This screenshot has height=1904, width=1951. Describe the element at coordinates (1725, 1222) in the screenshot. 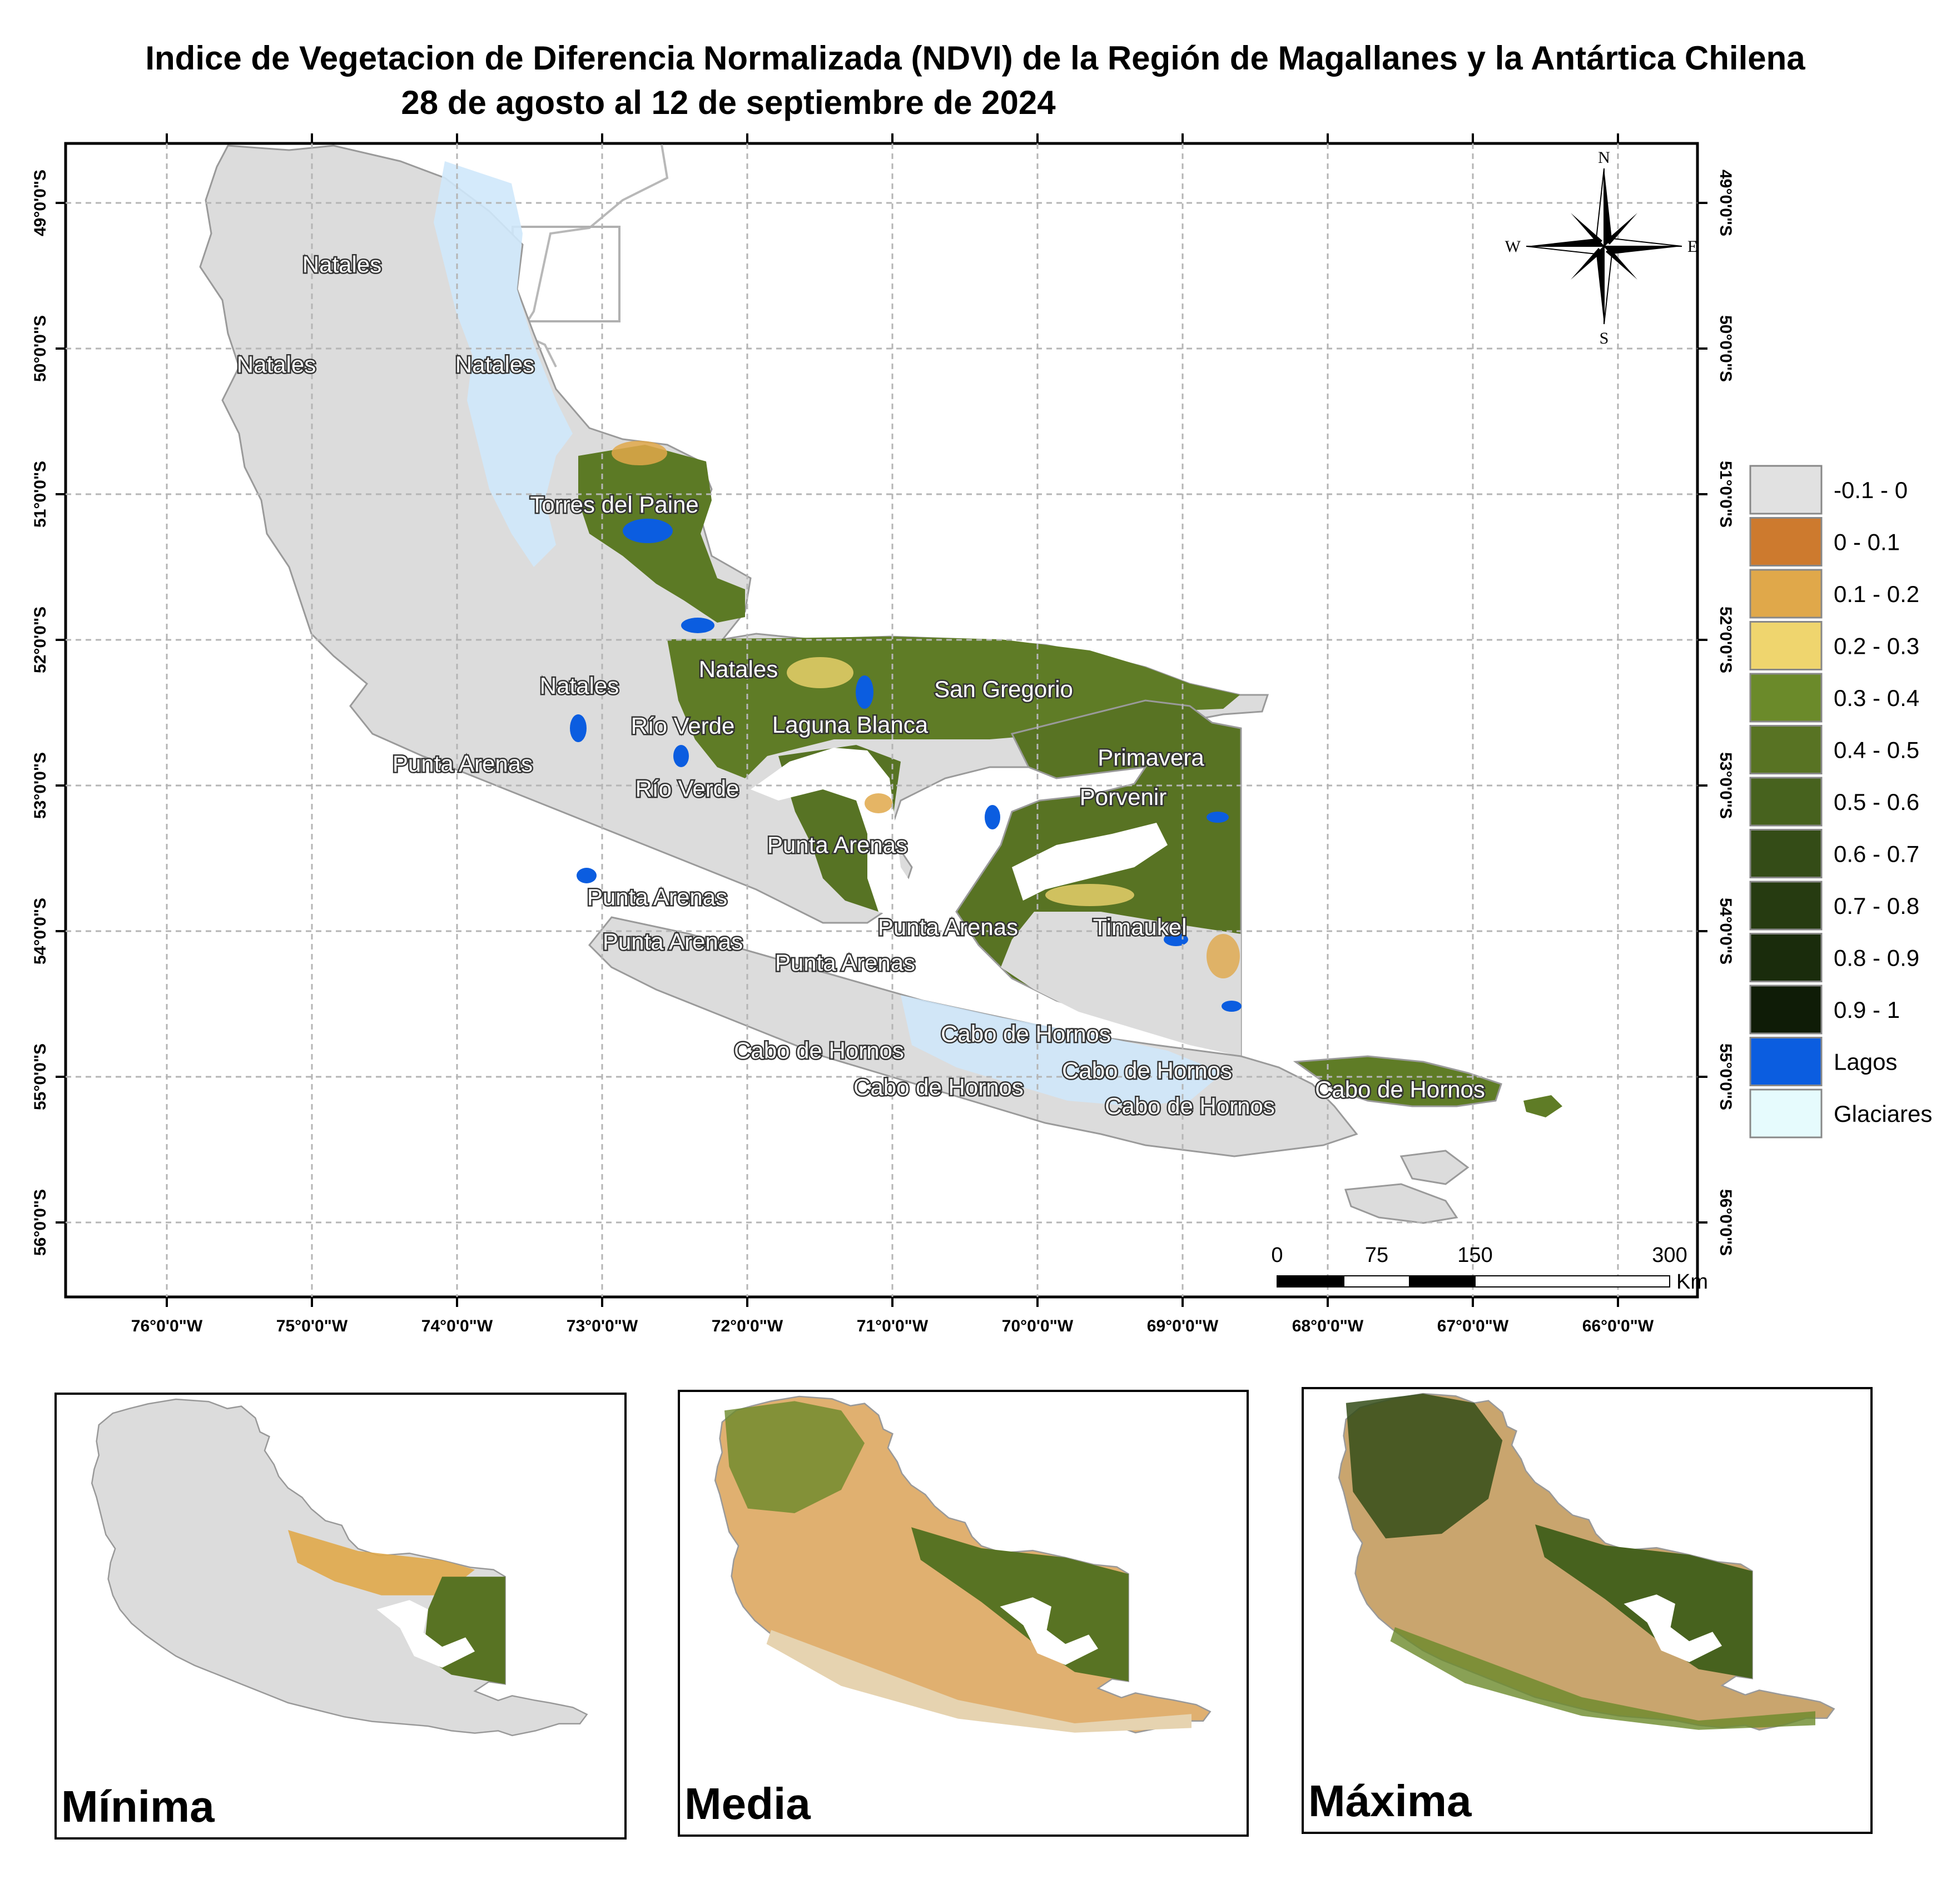

I see `latitude-label: 56°0'0"S` at that location.